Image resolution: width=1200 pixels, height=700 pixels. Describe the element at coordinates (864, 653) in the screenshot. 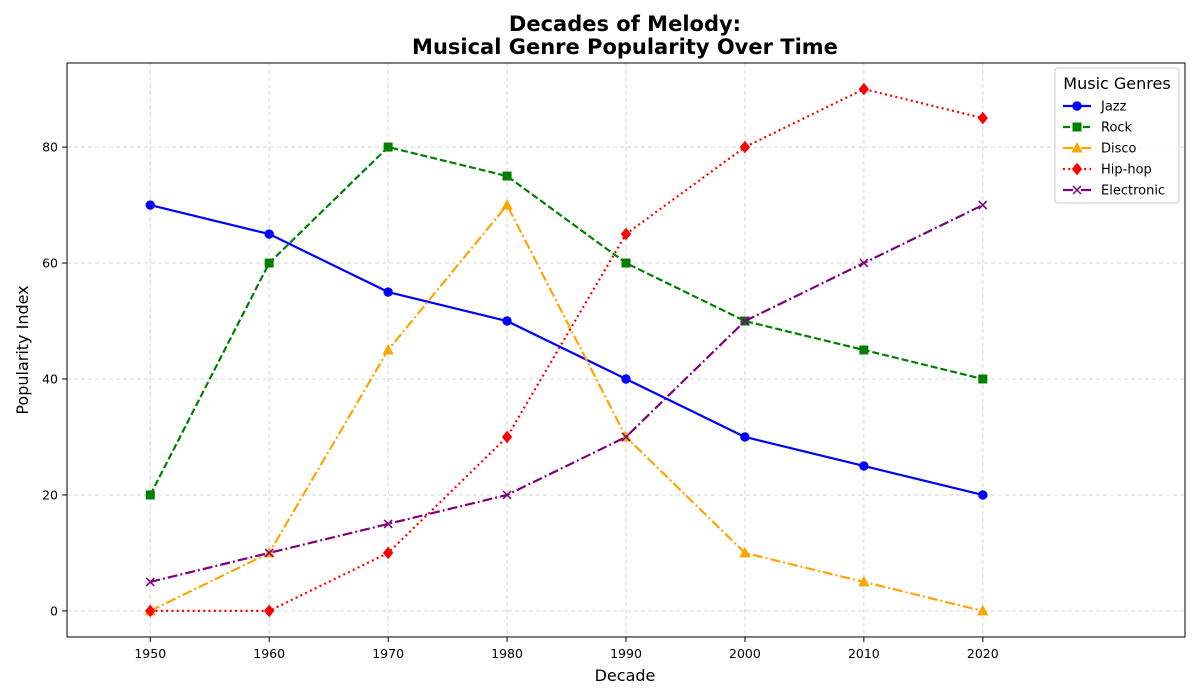

I see `x-tick-label: 2010` at that location.